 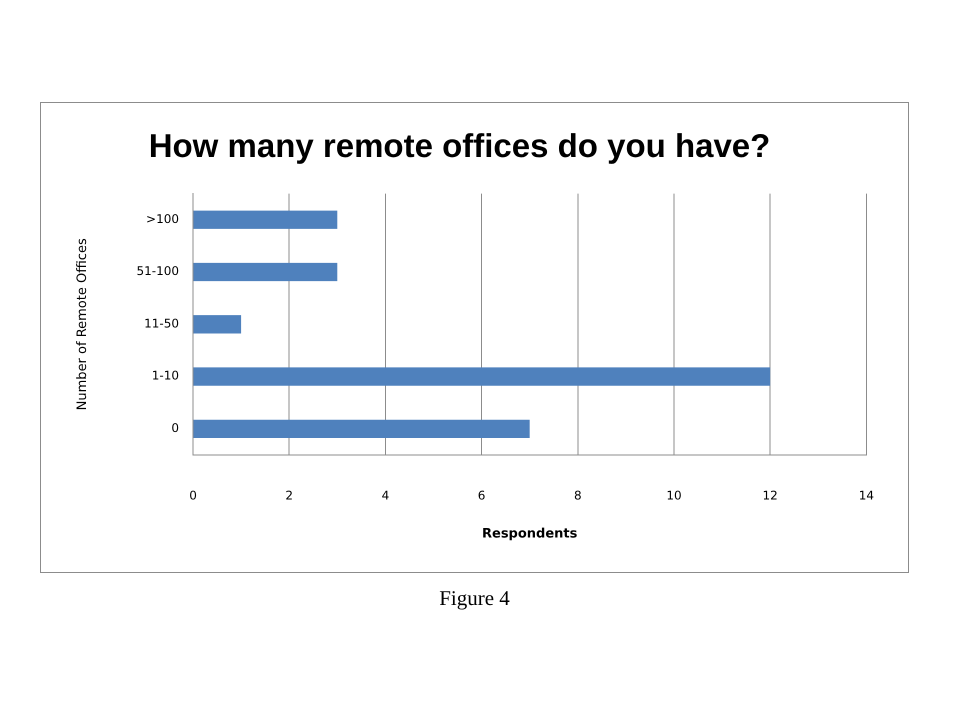 What do you see at coordinates (161, 323) in the screenshot?
I see `y-tick-label: 11-50` at bounding box center [161, 323].